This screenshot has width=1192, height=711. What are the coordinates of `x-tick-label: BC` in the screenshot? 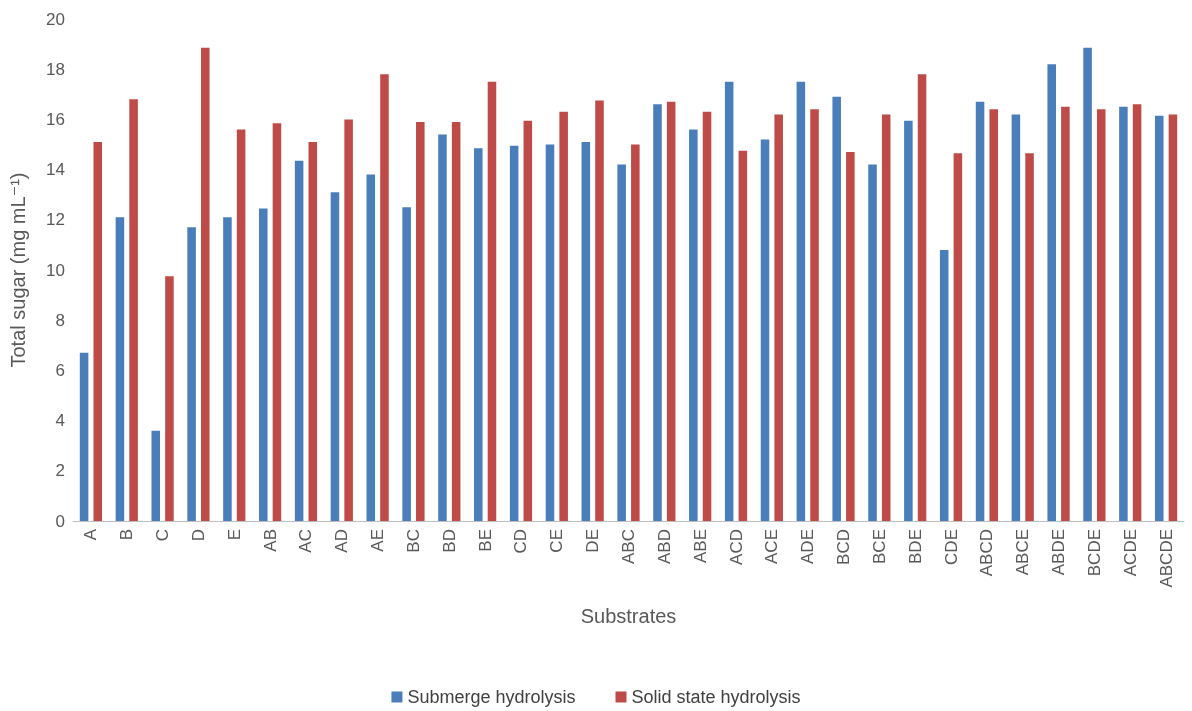 It's located at (413, 541).